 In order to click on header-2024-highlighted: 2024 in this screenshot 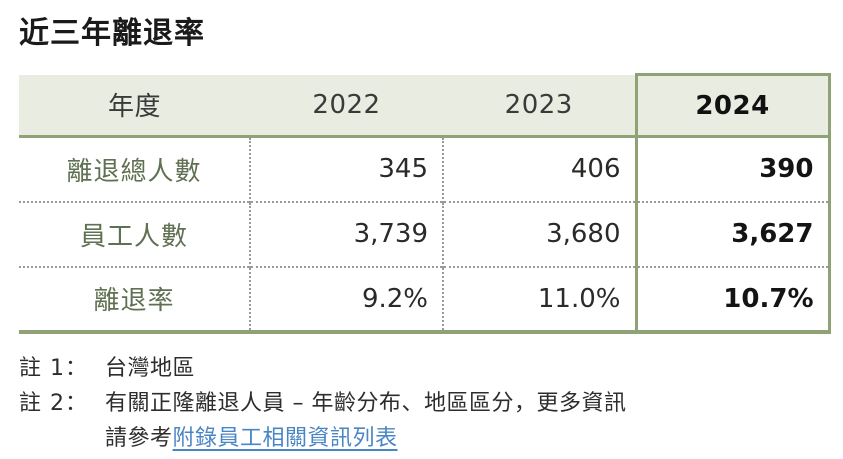, I will do `click(732, 105)`.